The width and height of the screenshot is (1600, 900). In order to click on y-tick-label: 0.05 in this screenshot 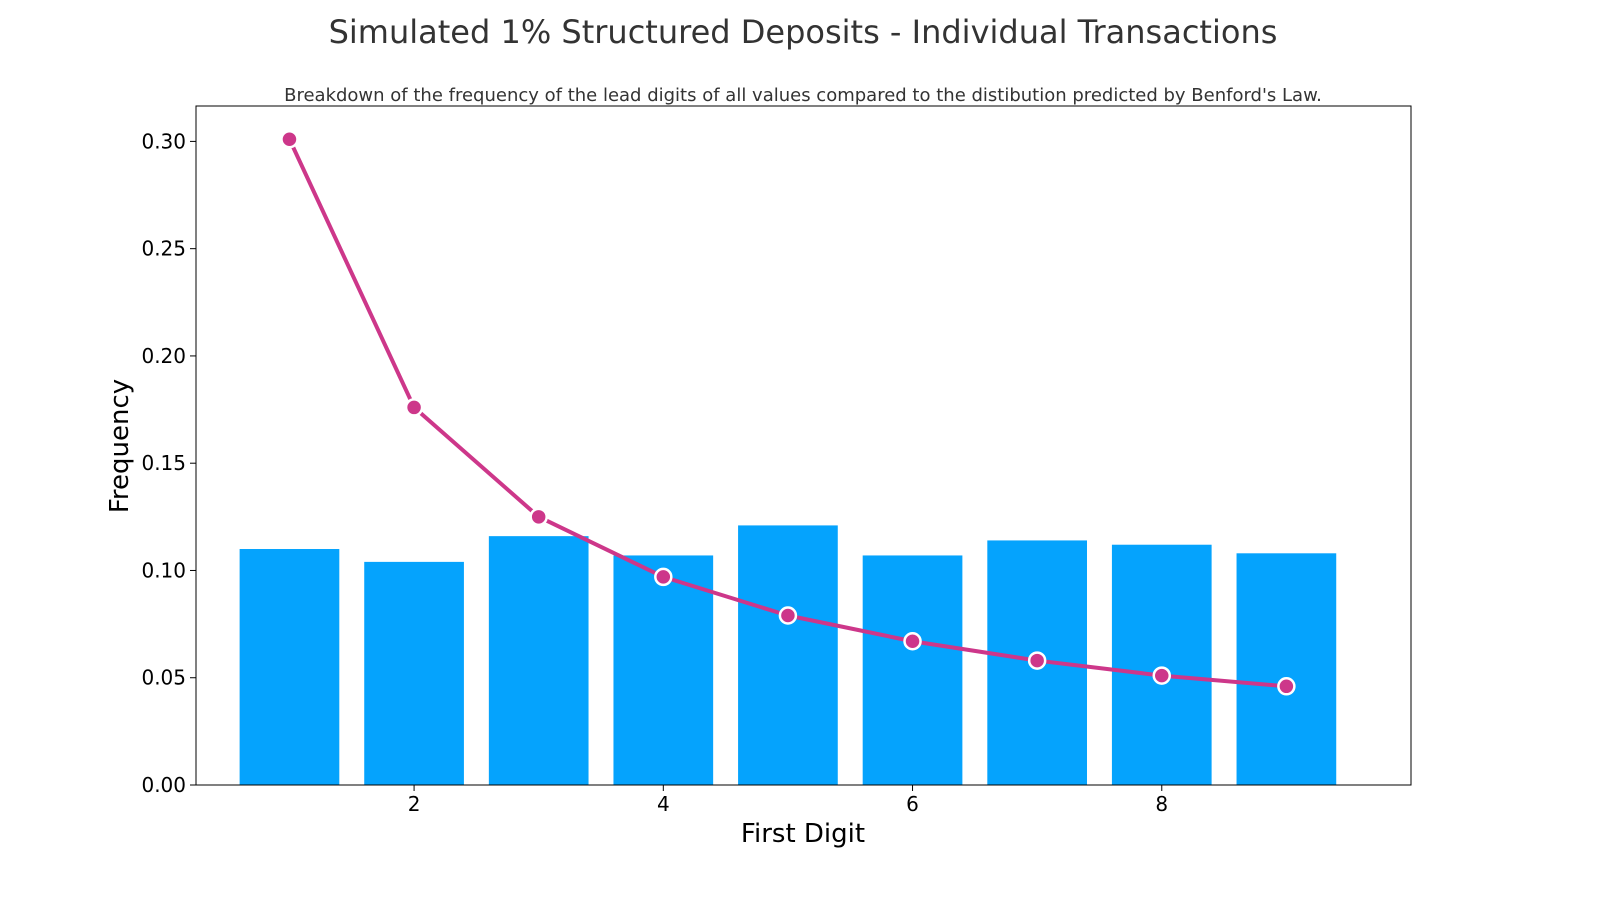, I will do `click(163, 678)`.